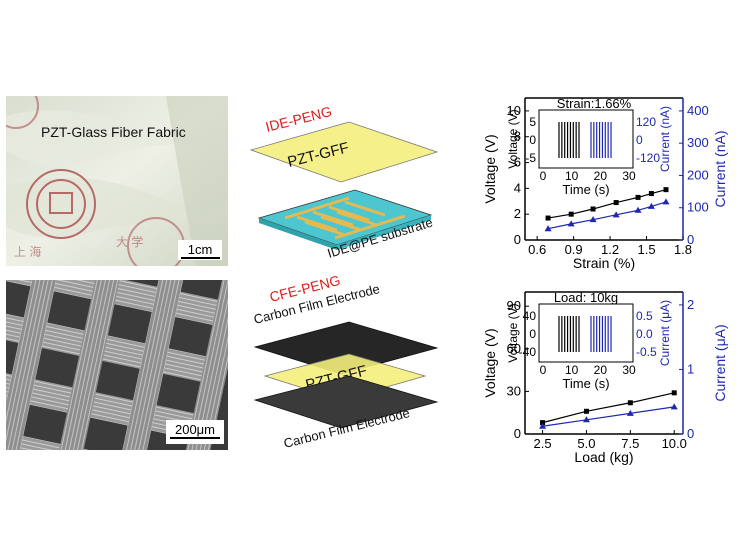  Describe the element at coordinates (490, 168) in the screenshot. I see `y-axis-label: Voltage (V)` at that location.